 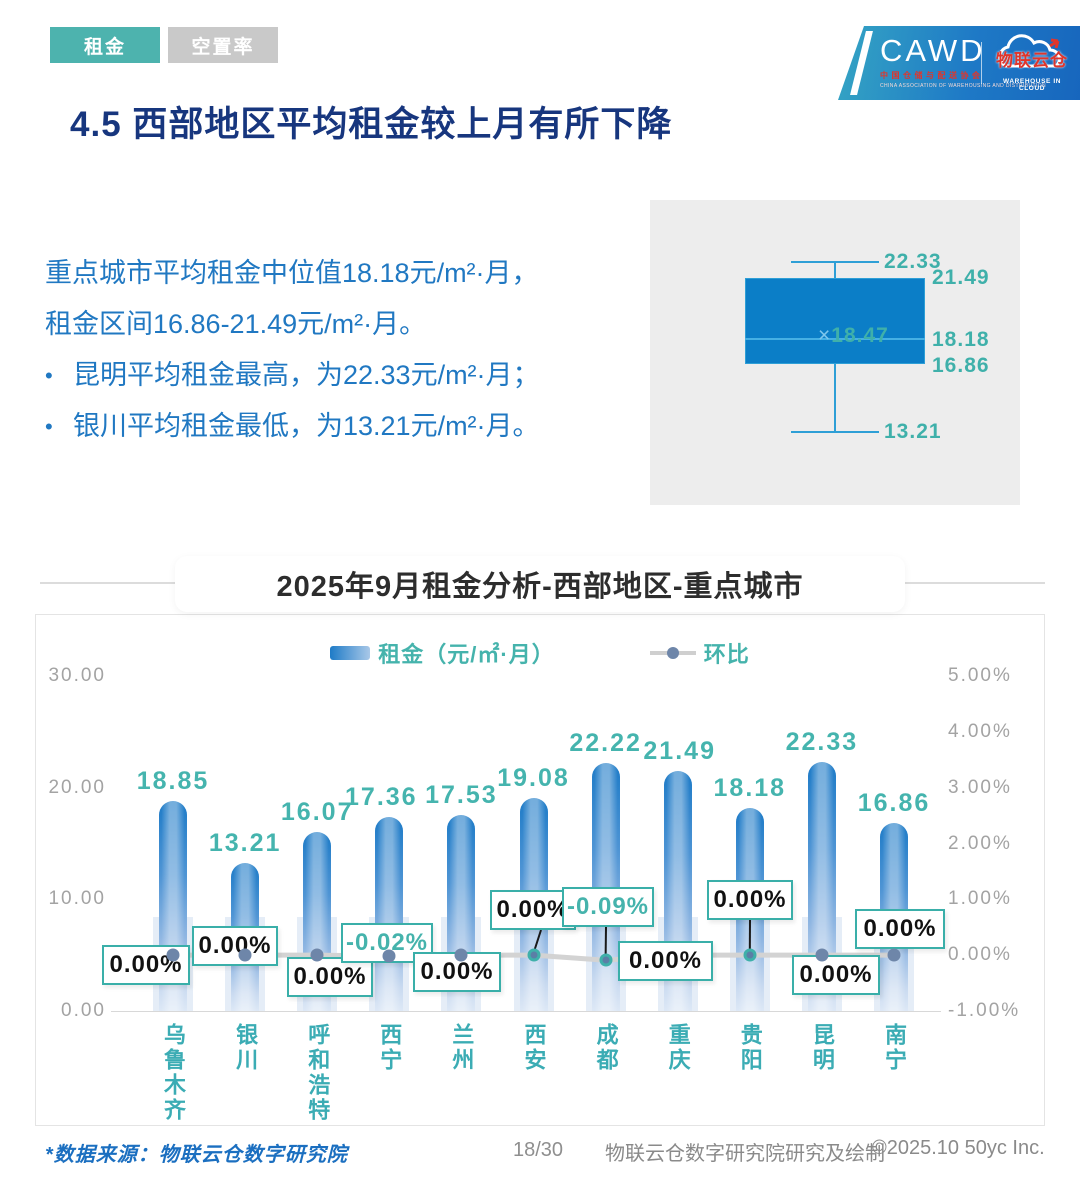 I want to click on right-axis-tick: 4.00%, so click(x=980, y=731).